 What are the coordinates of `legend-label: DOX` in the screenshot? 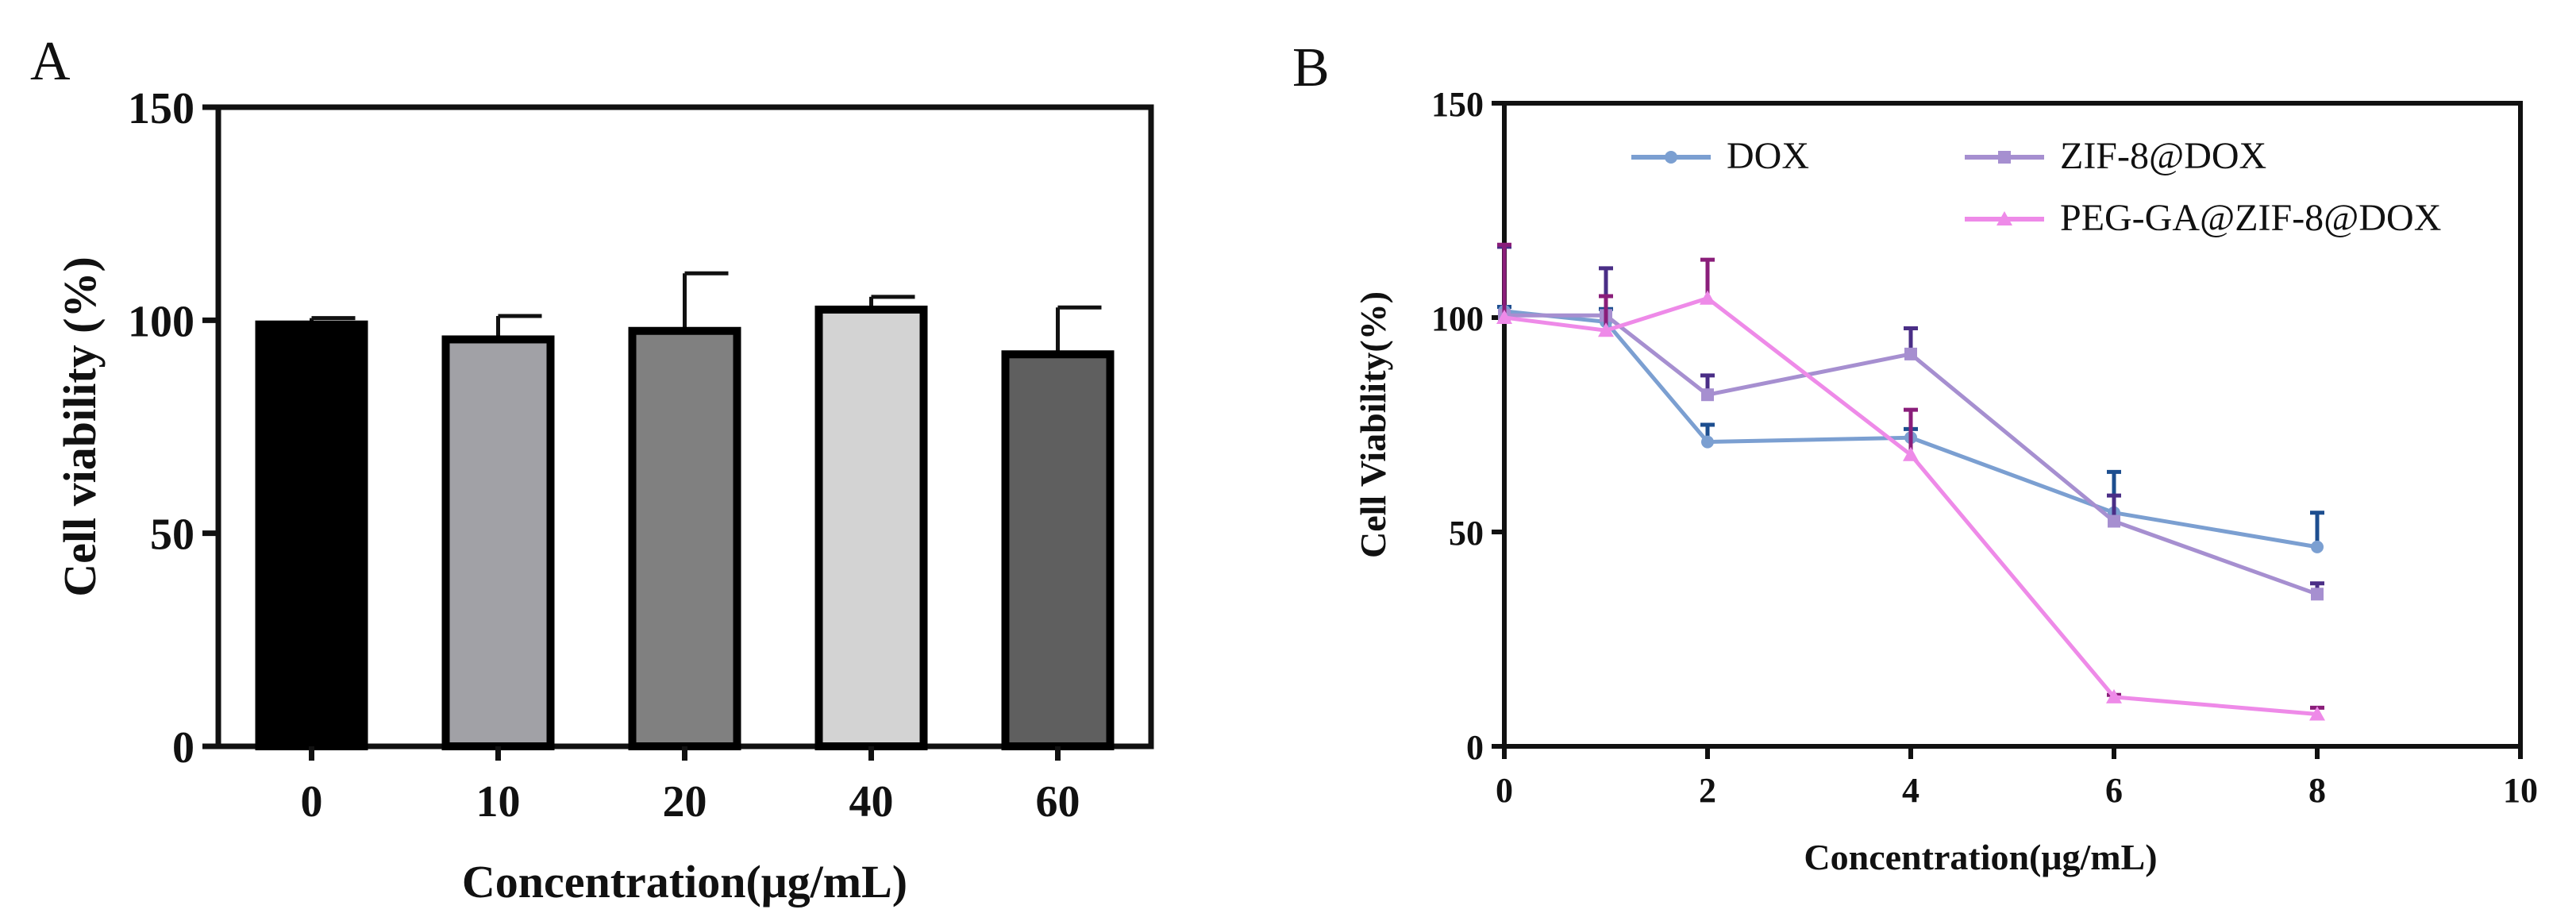 It's located at (1768, 156).